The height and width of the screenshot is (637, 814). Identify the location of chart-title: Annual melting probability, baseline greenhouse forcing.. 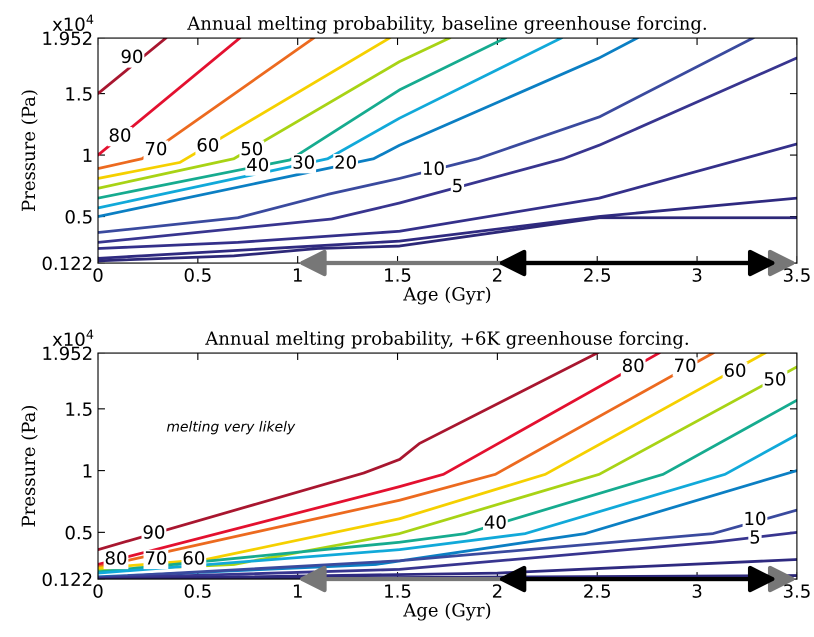
(446, 25).